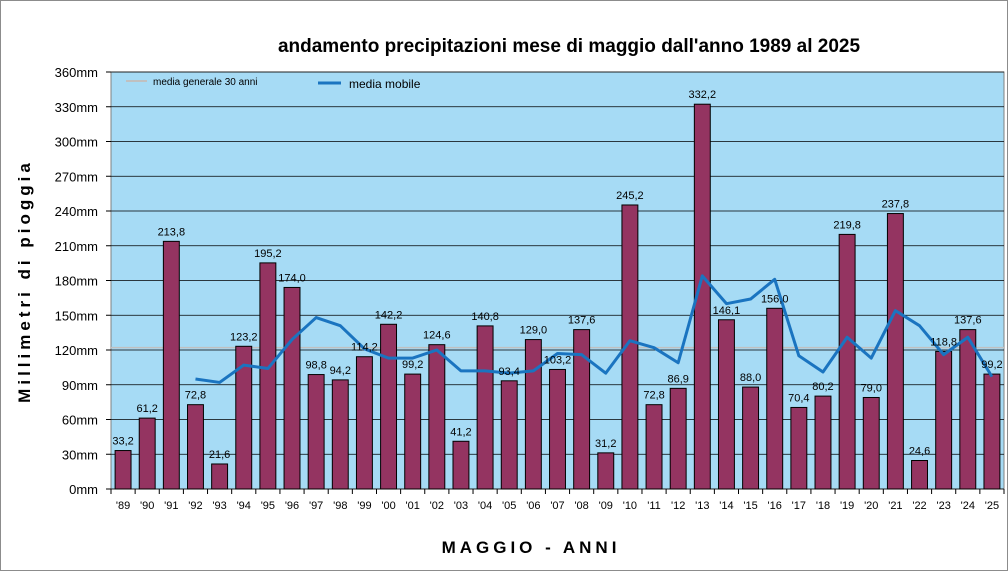 Image resolution: width=1008 pixels, height=571 pixels. Describe the element at coordinates (219, 506) in the screenshot. I see `x-tick-label: '93` at that location.